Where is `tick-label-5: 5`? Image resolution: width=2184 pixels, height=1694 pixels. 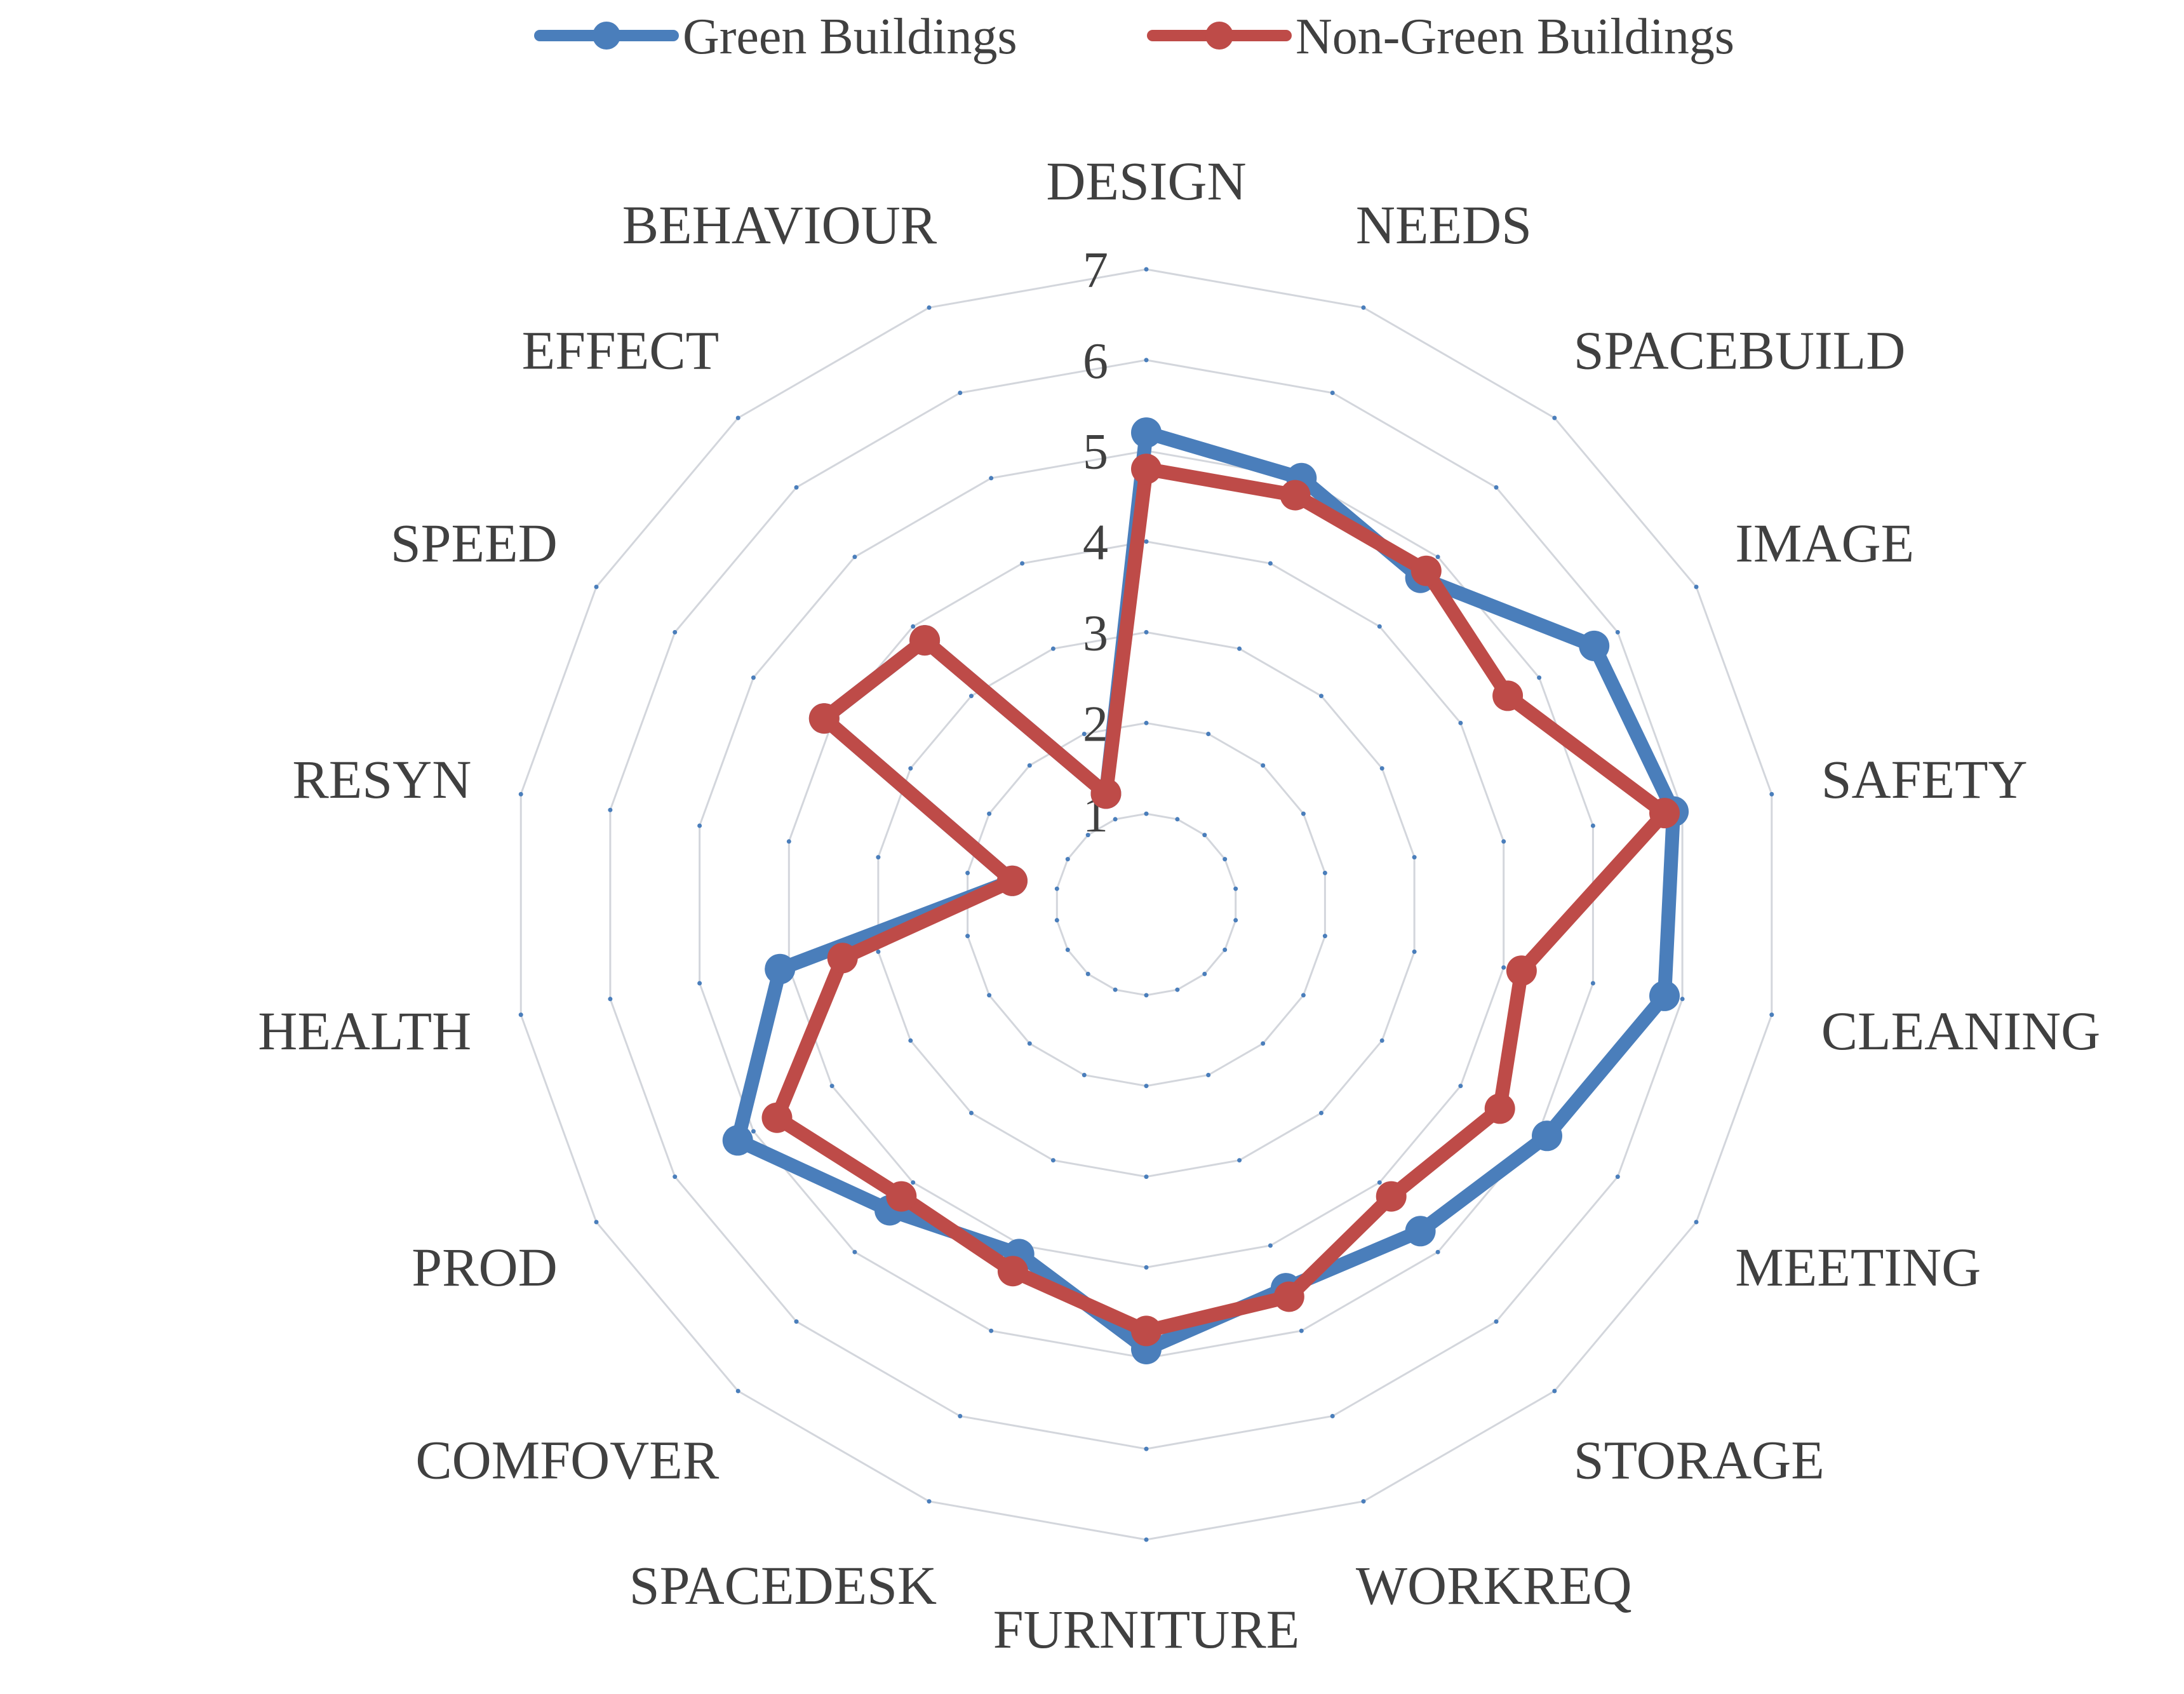
tick-label-5: 5 is located at coordinates (1095, 452).